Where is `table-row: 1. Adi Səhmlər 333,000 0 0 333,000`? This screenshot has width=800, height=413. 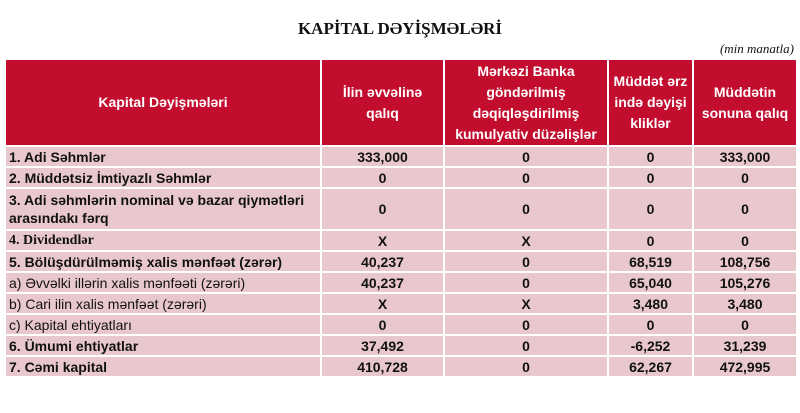 table-row: 1. Adi Səhmlər 333,000 0 0 333,000 is located at coordinates (401, 156).